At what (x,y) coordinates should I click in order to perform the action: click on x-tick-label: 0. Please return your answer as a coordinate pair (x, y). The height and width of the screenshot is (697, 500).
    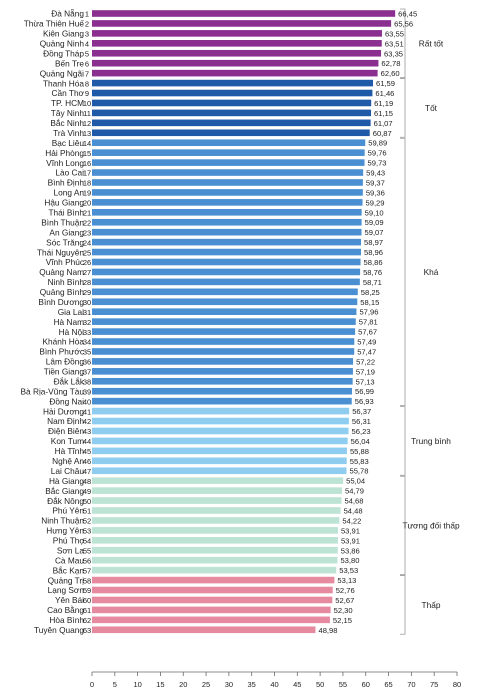
    Looking at the image, I should click on (92, 684).